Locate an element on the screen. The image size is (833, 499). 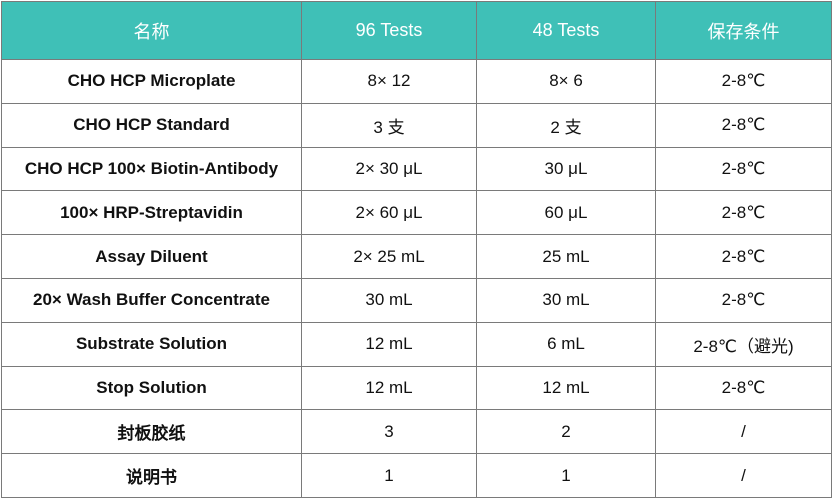
cell-48-tests: 30 mL is located at coordinates (566, 300).